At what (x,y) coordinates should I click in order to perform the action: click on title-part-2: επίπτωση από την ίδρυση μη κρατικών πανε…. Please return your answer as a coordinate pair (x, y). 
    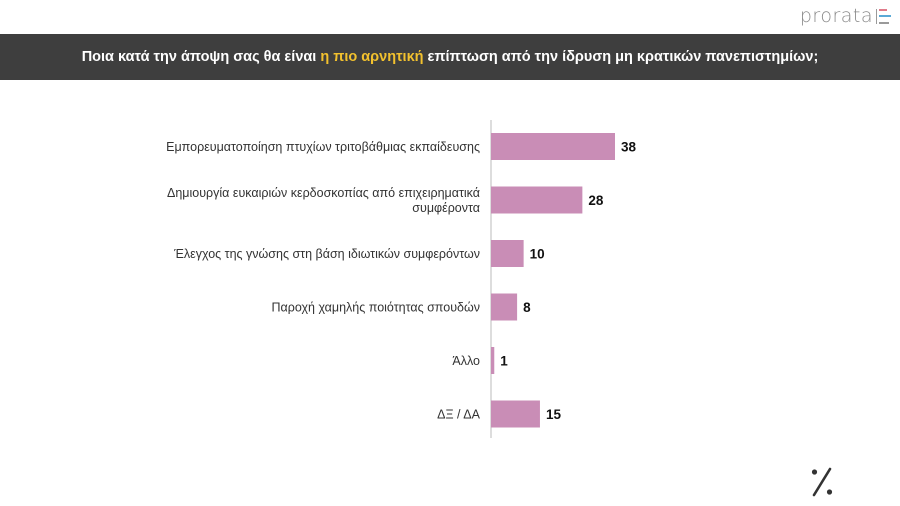
    Looking at the image, I should click on (621, 57).